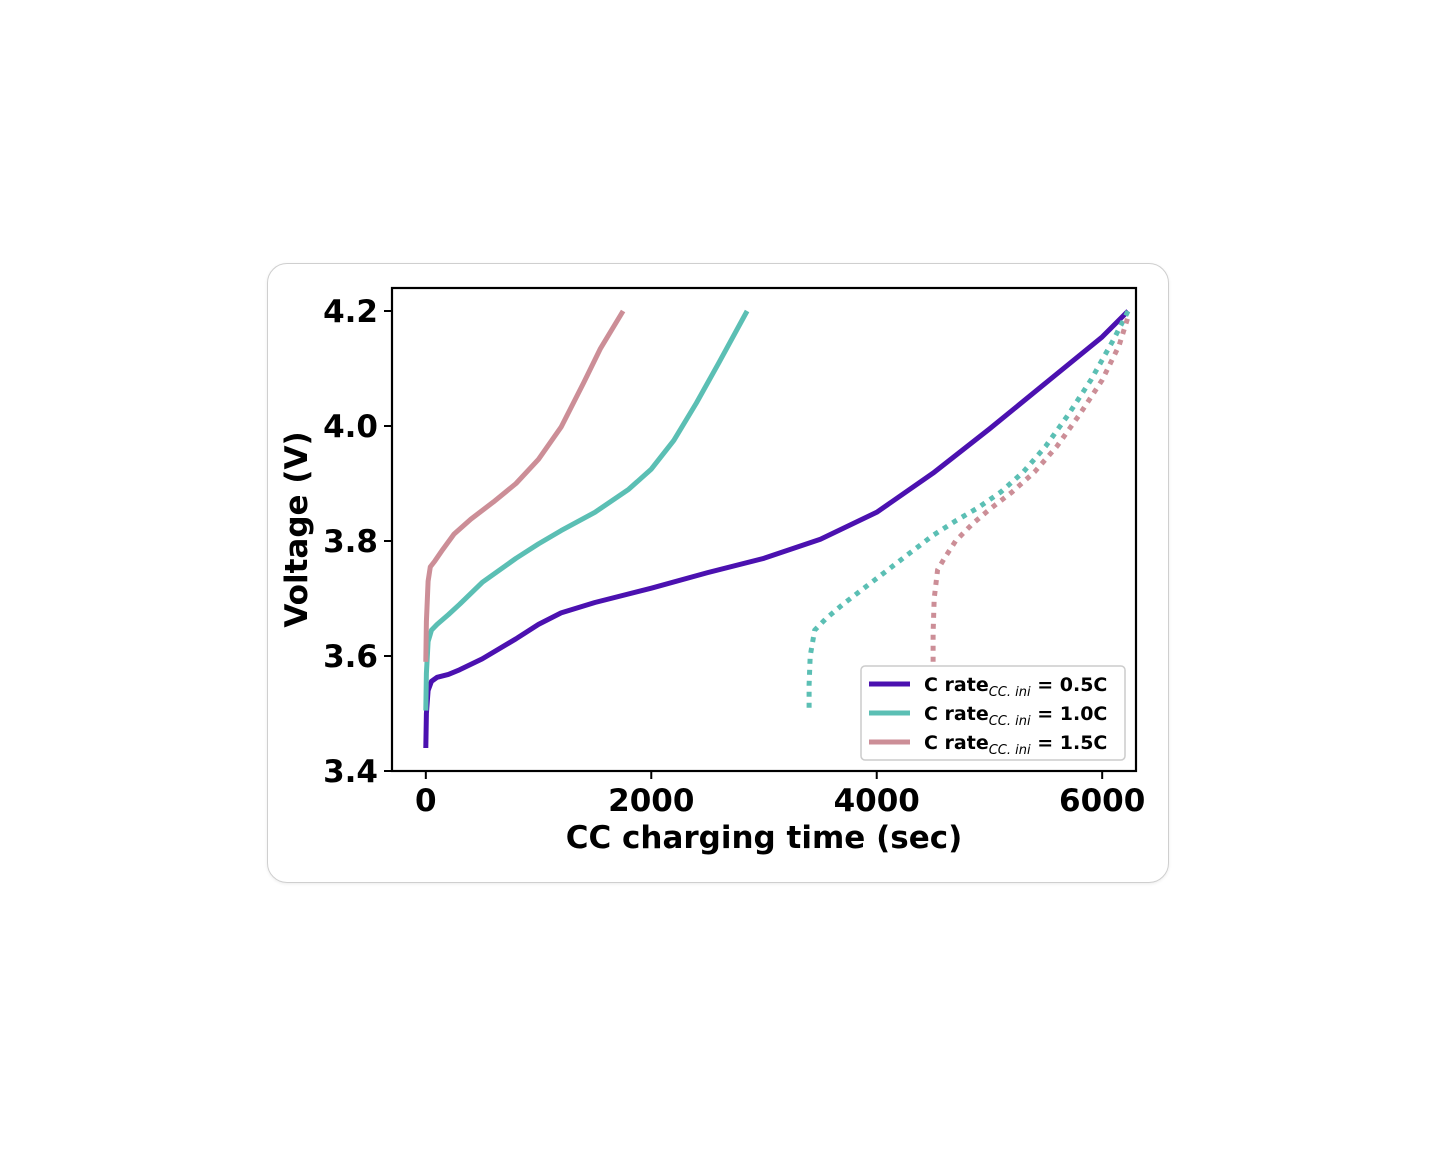 The height and width of the screenshot is (1154, 1436). I want to click on x-tick-label: 2000, so click(651, 801).